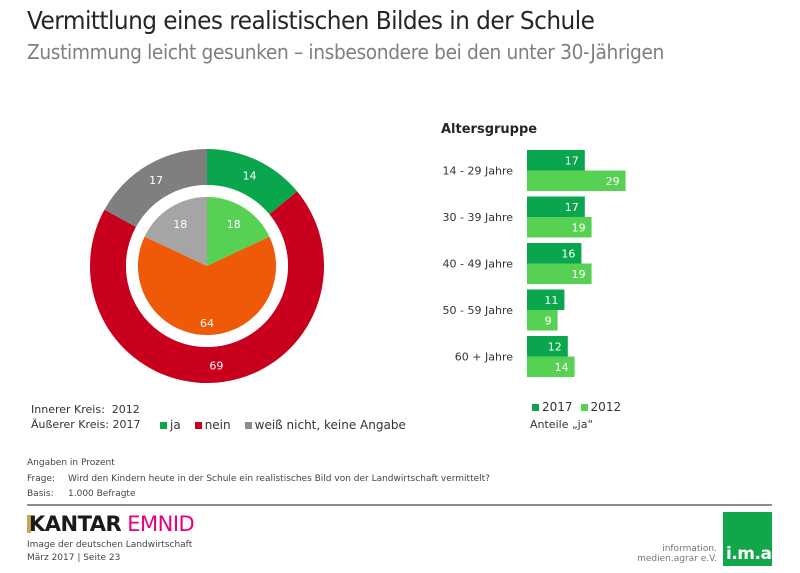 Image resolution: width=800 pixels, height=573 pixels. What do you see at coordinates (557, 407) in the screenshot?
I see `bar-legend-label-2017: 2017` at bounding box center [557, 407].